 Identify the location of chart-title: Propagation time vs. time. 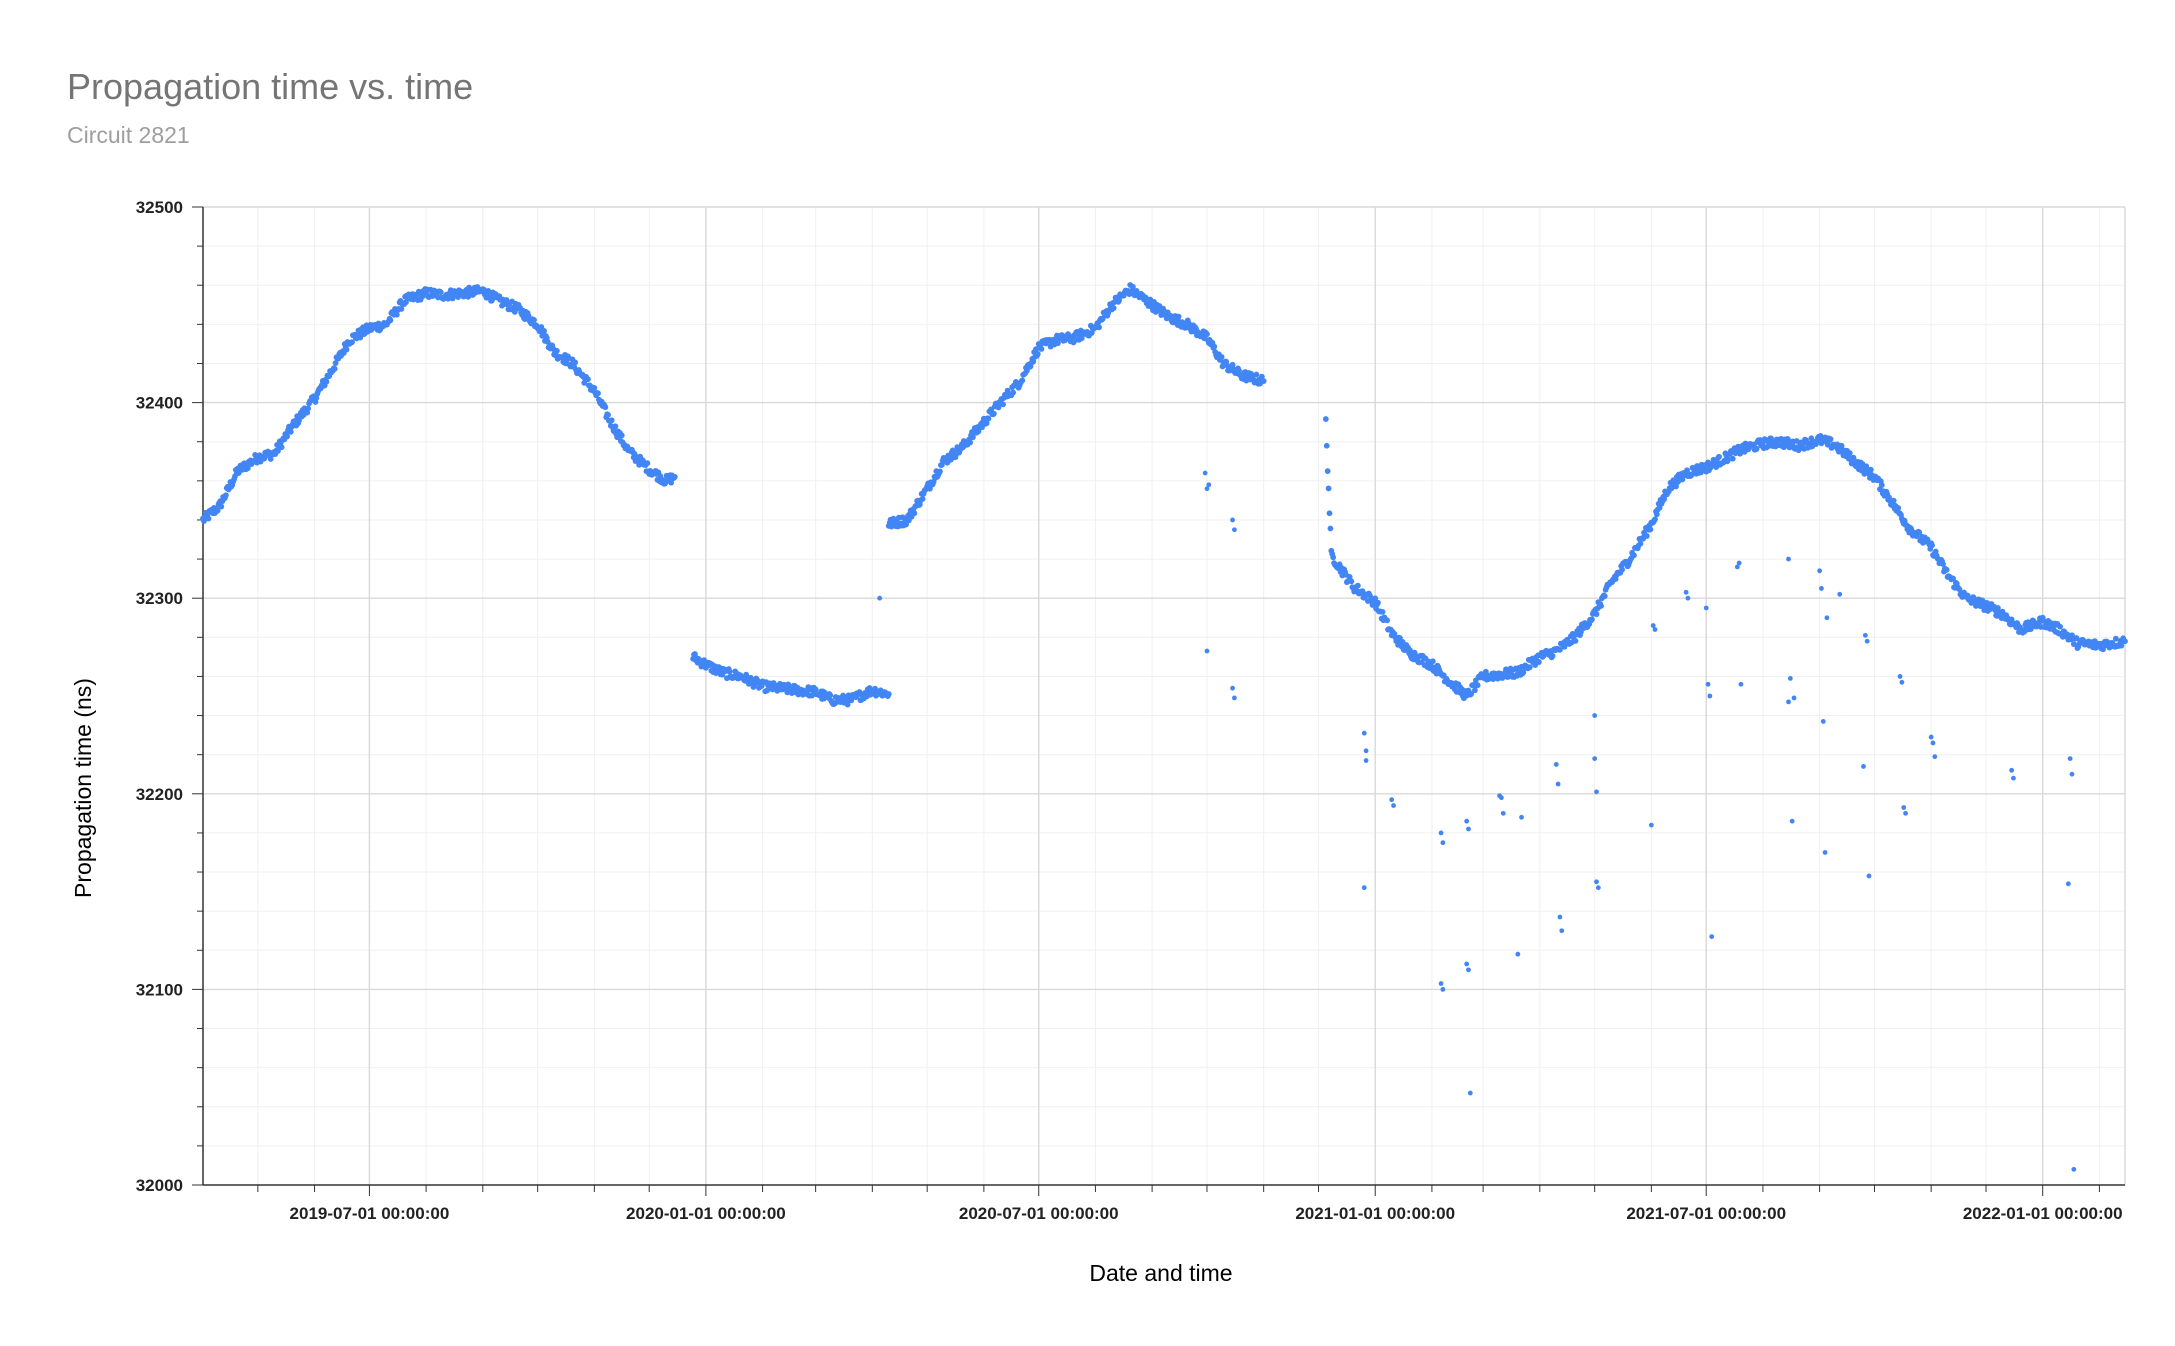
(270, 86).